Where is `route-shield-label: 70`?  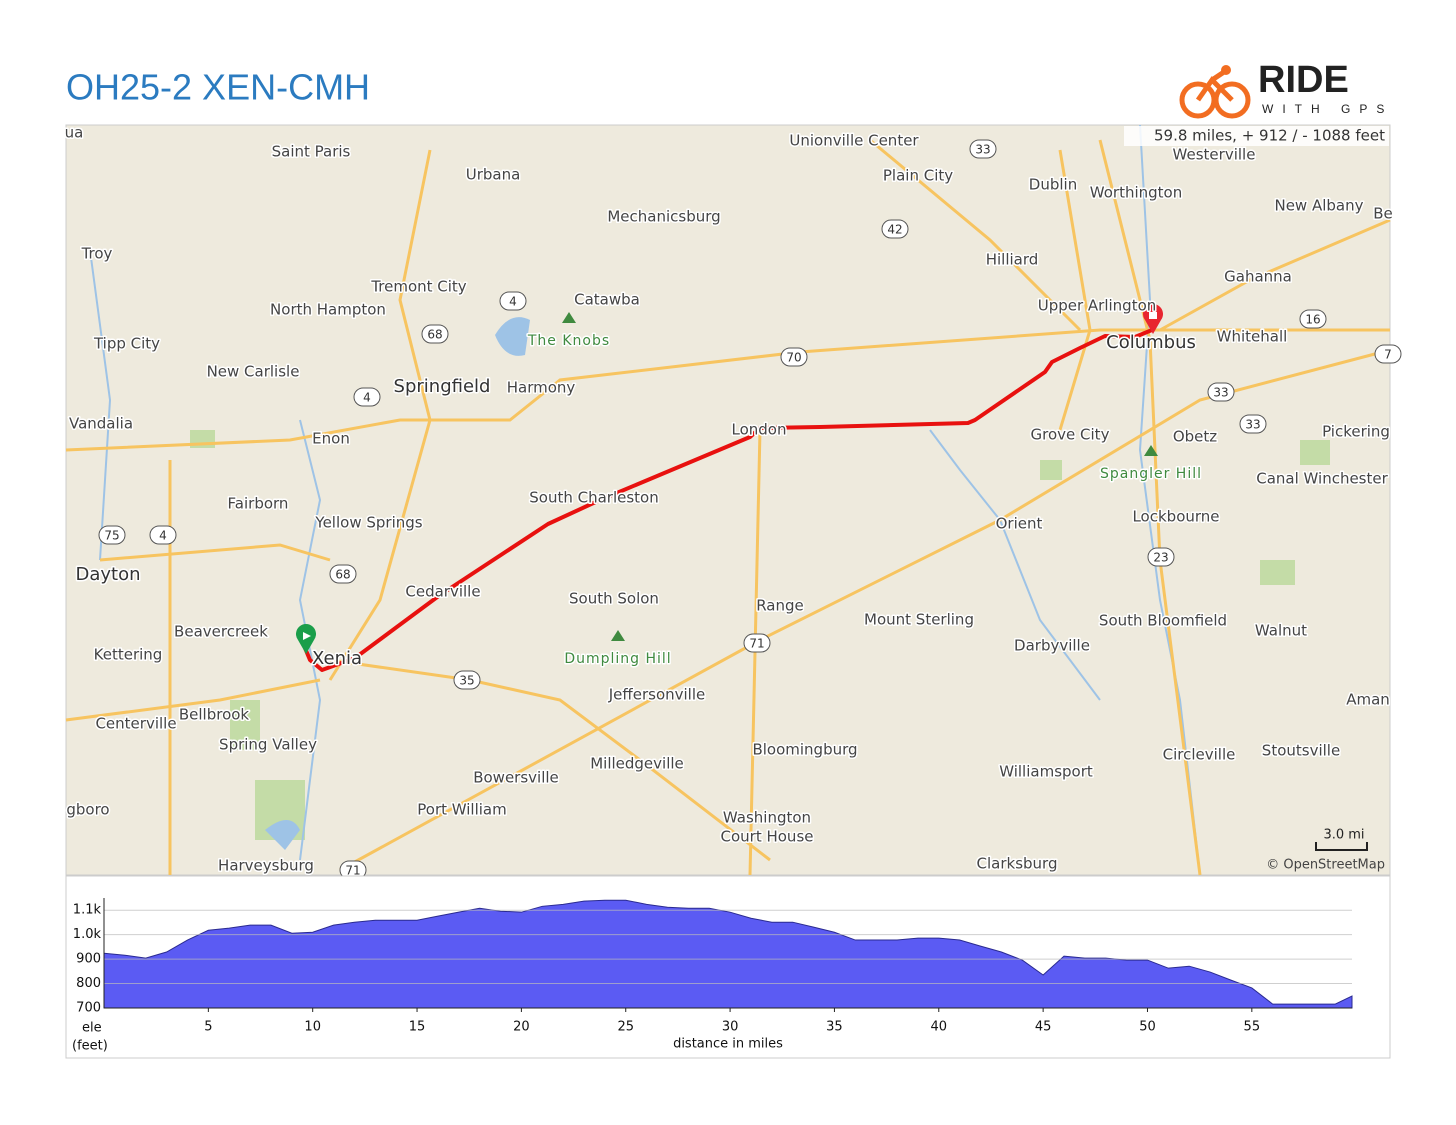 route-shield-label: 70 is located at coordinates (793, 358).